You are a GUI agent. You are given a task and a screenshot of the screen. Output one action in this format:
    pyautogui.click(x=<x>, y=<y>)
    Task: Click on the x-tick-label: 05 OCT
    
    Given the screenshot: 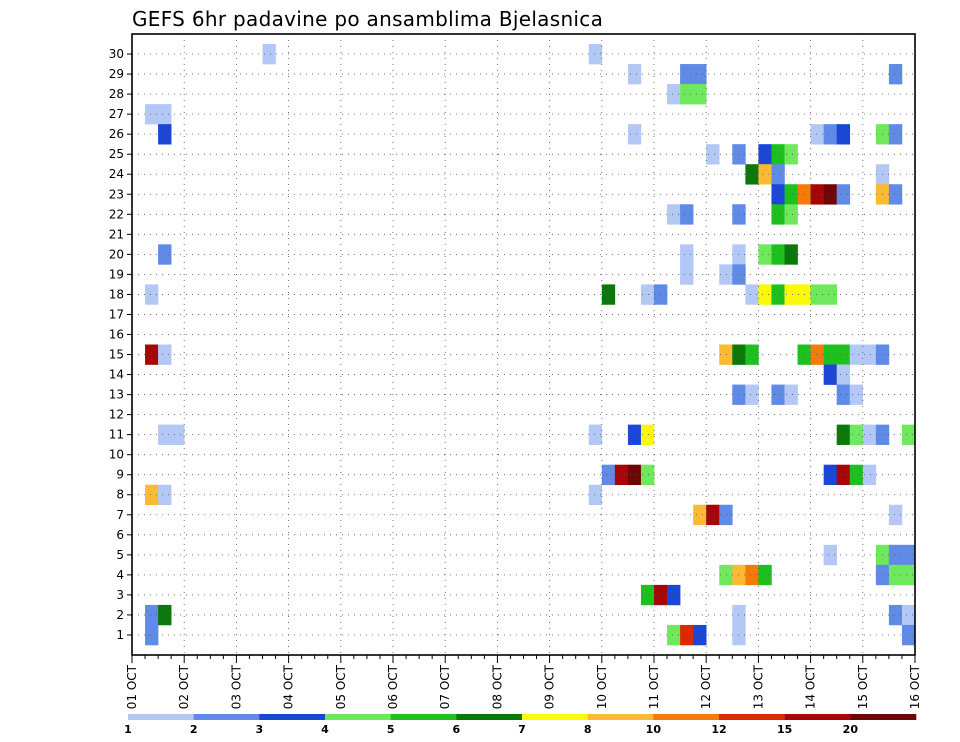 What is the action you would take?
    pyautogui.click(x=341, y=686)
    